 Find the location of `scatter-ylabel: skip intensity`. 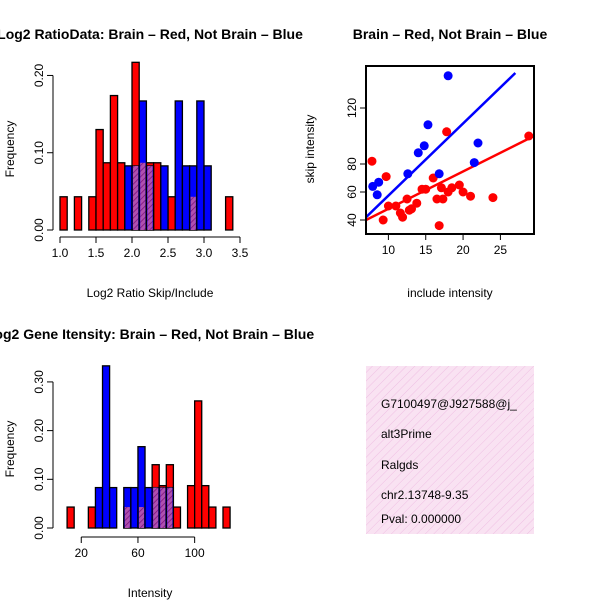

scatter-ylabel: skip intensity is located at coordinates (310, 149).